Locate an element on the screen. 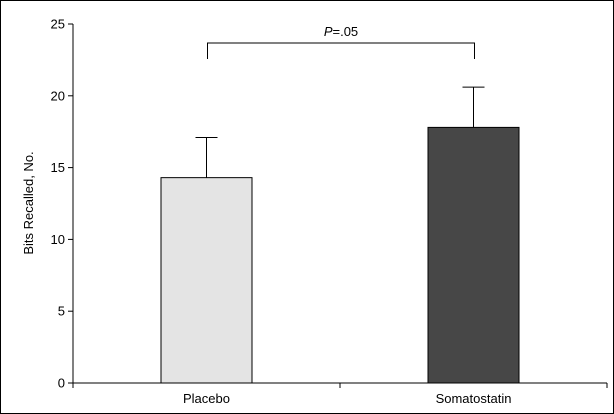 The height and width of the screenshot is (414, 614). p-value-number: =.05 is located at coordinates (346, 31).